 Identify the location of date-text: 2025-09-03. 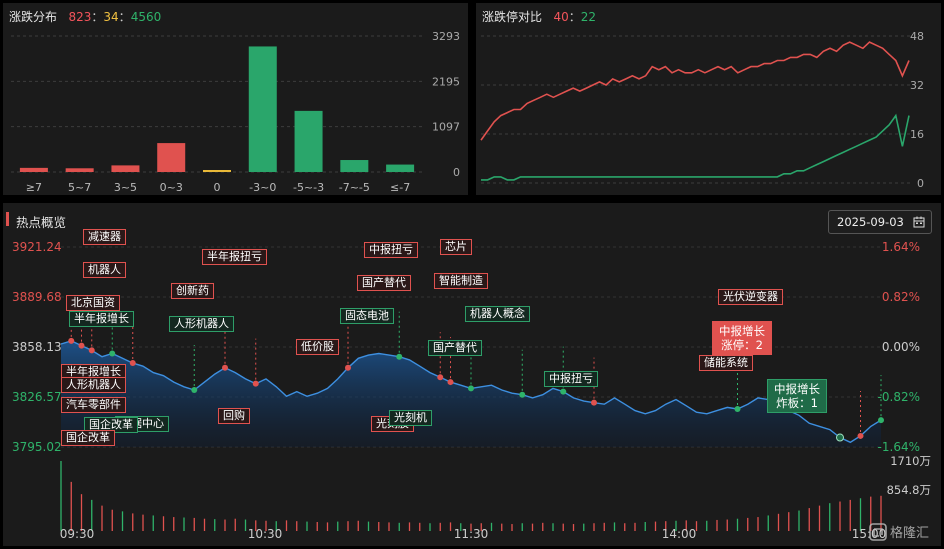
(870, 222).